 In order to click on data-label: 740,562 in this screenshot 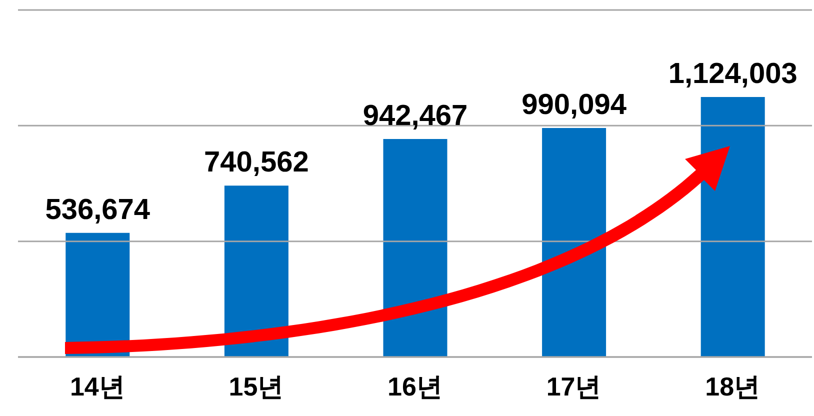, I will do `click(256, 162)`.